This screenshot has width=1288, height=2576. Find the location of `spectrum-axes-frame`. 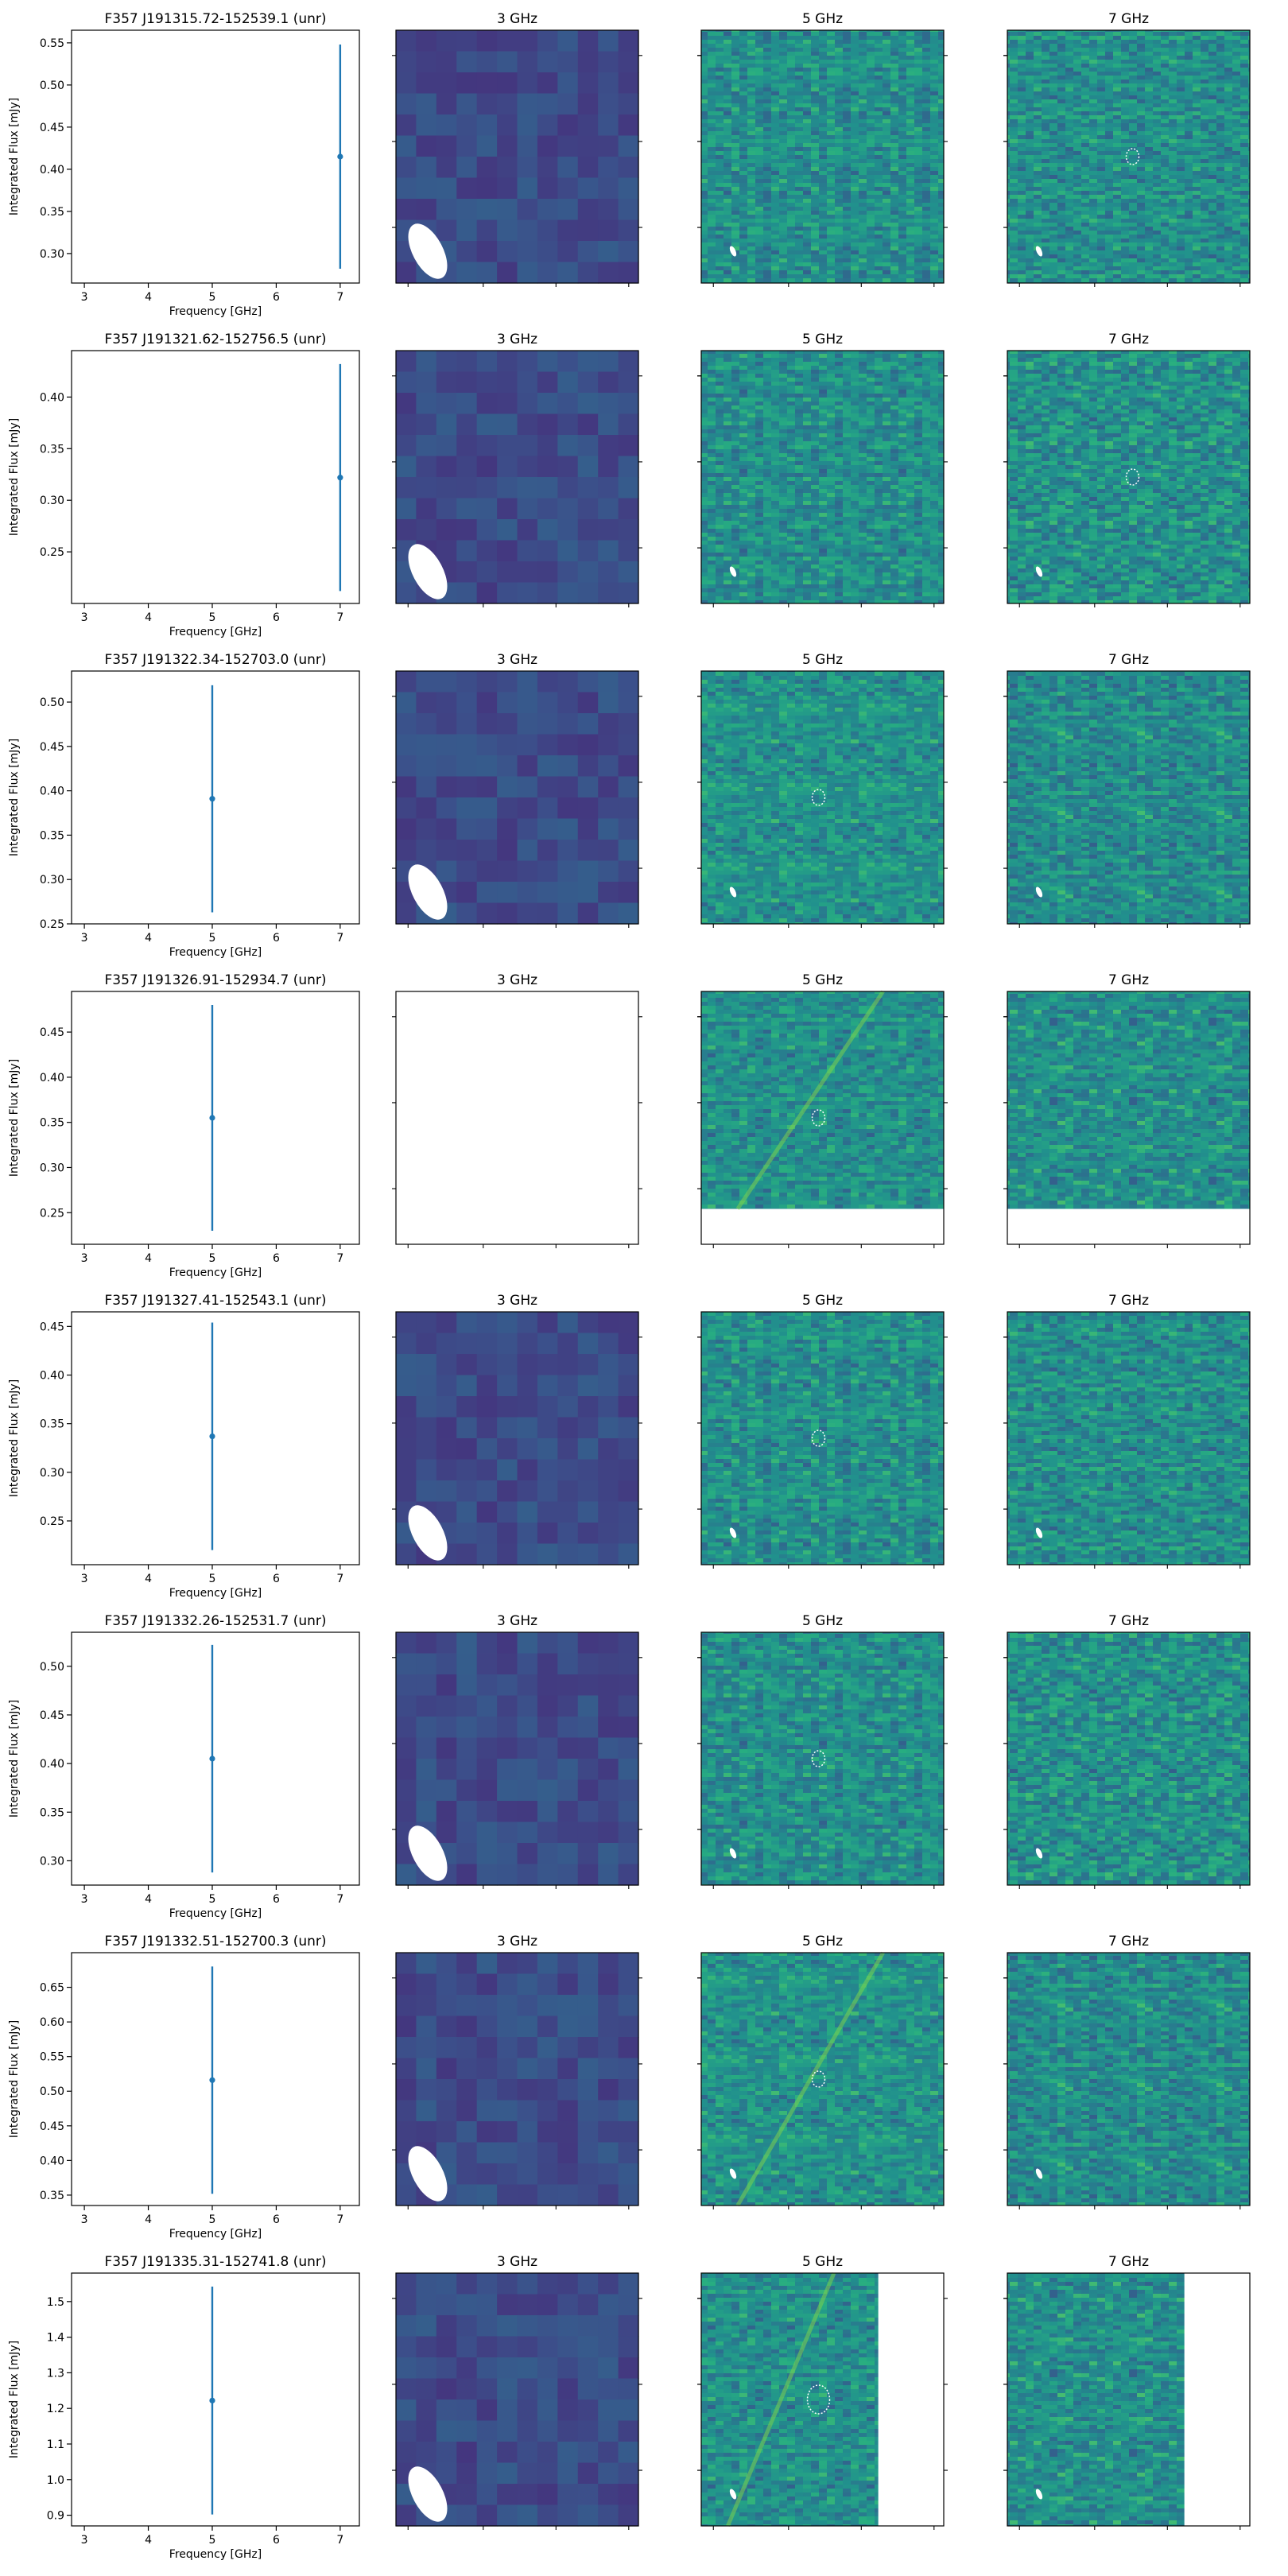

spectrum-axes-frame is located at coordinates (216, 2400).